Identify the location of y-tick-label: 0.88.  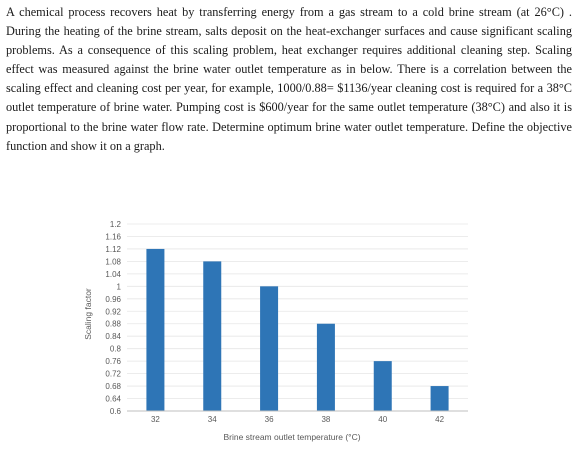
(113, 324).